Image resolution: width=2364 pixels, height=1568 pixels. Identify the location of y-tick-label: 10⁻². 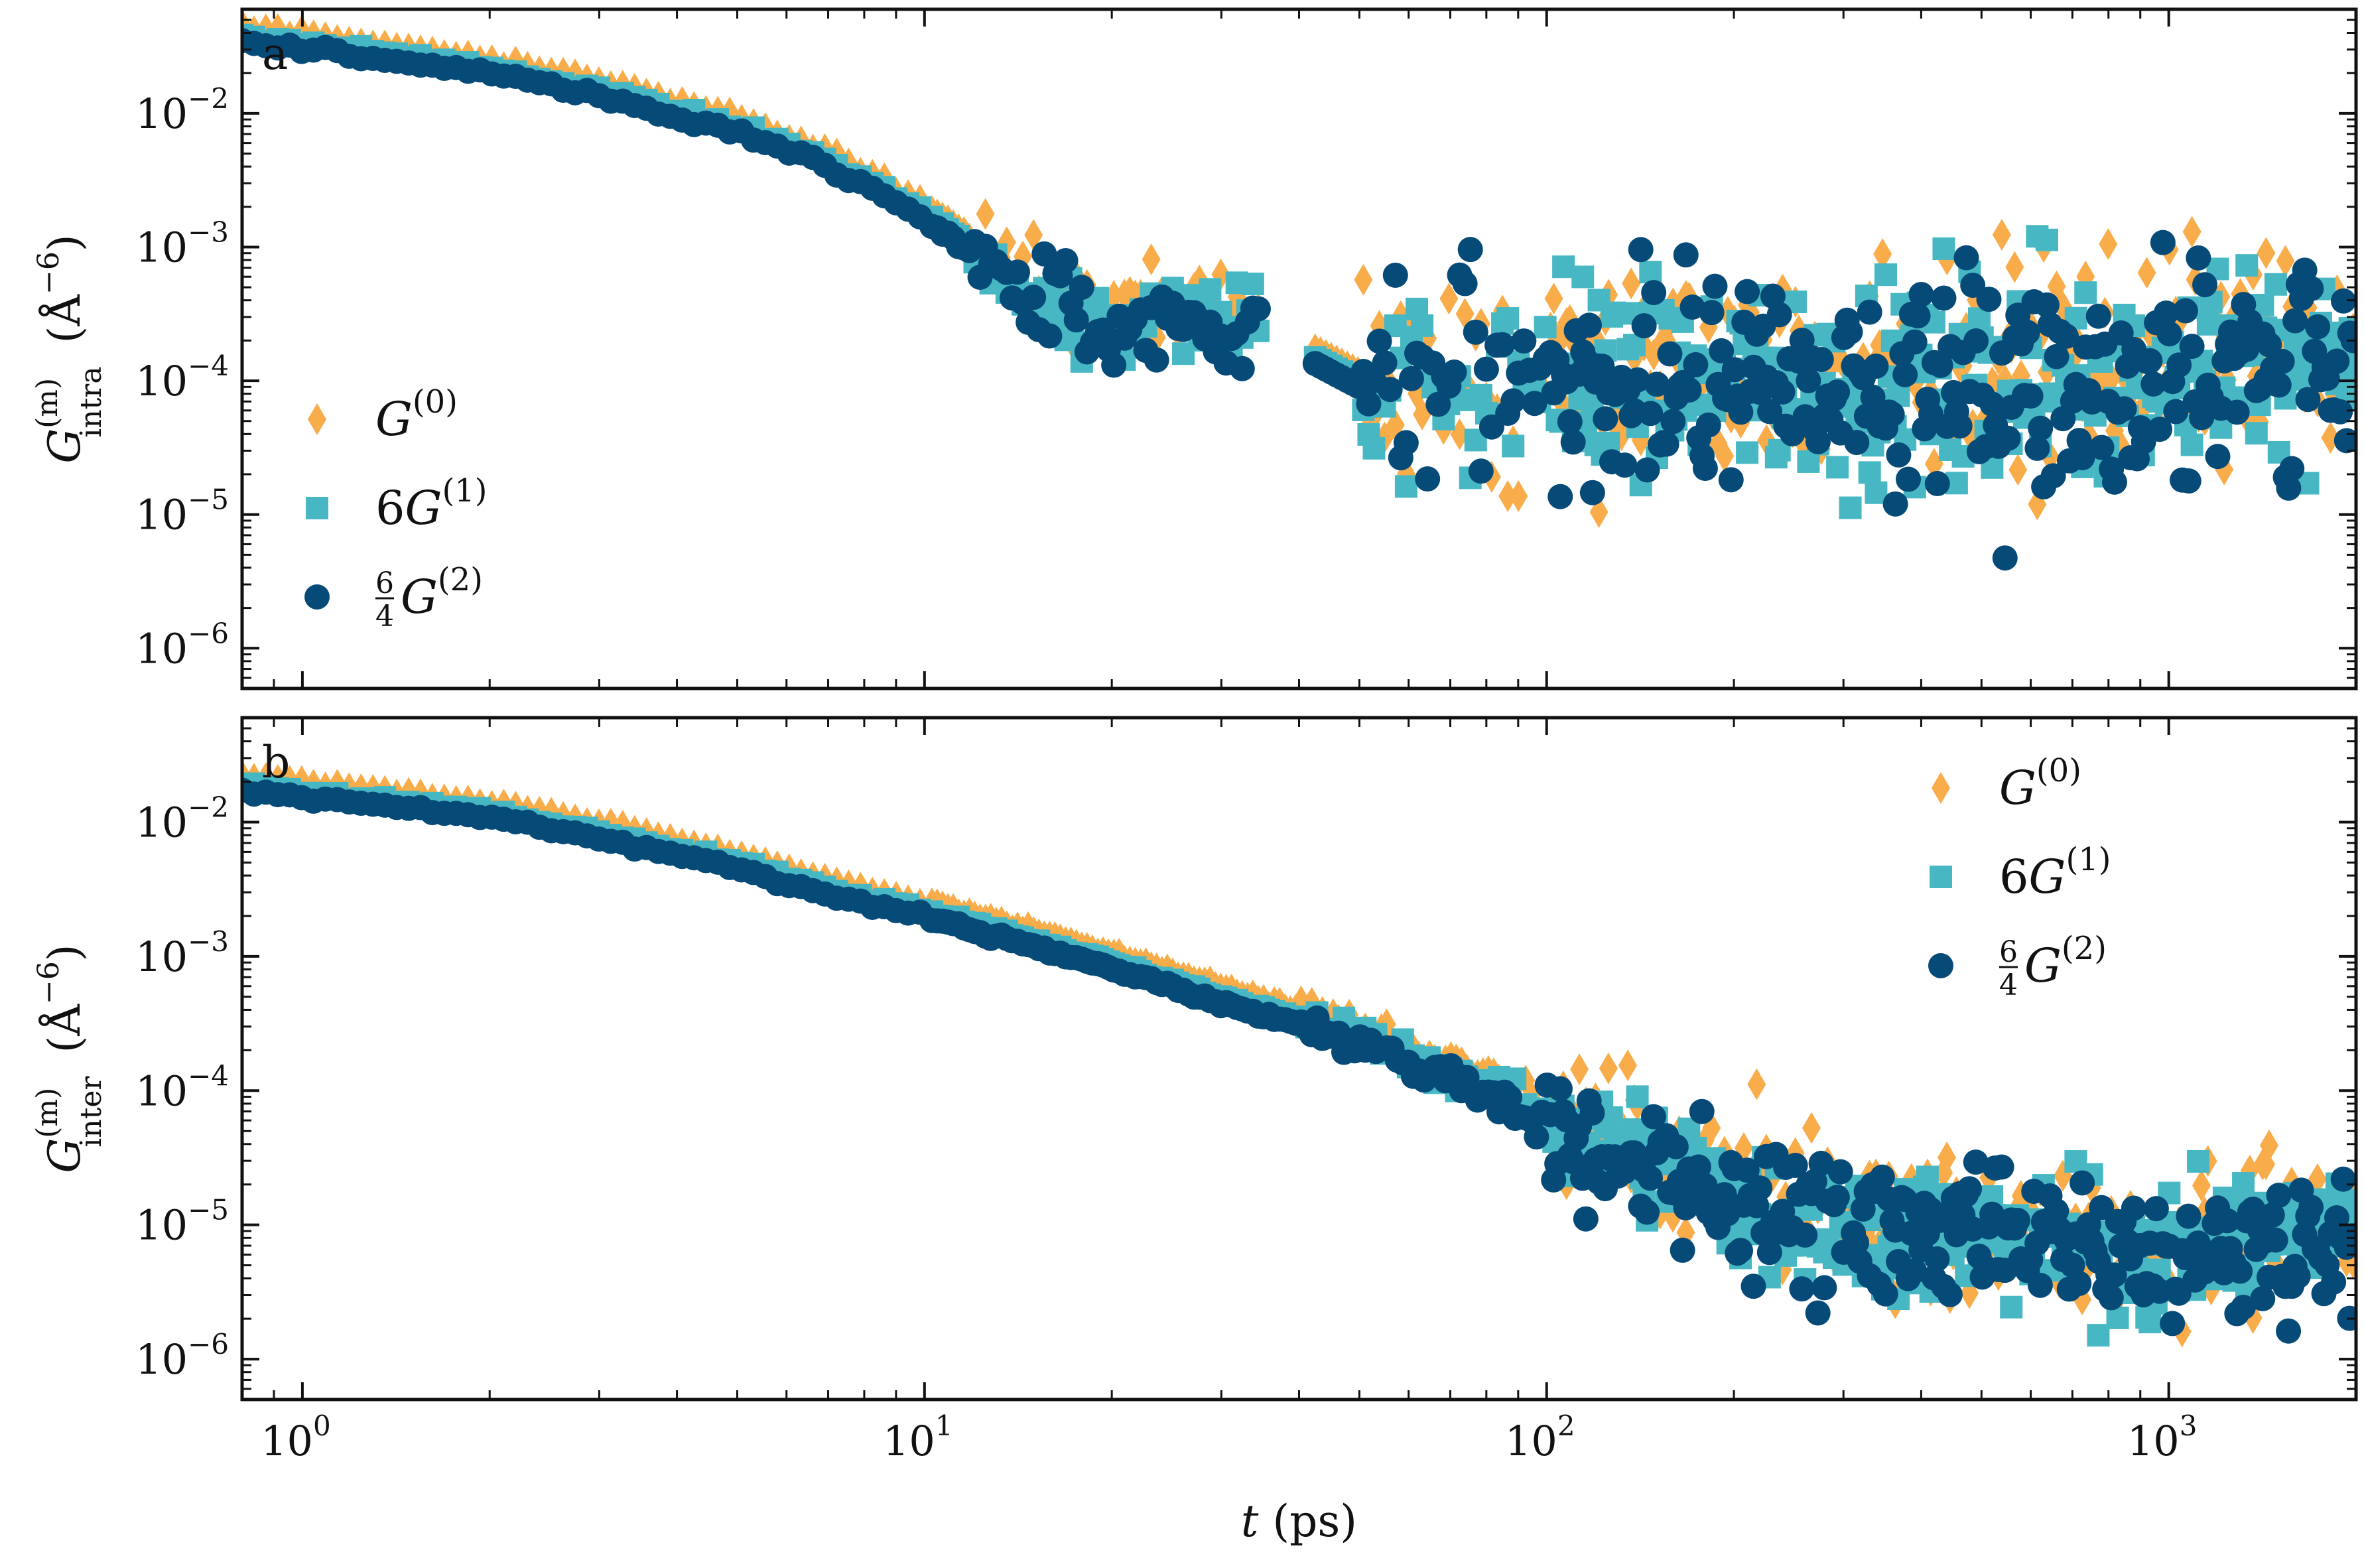
(182, 110).